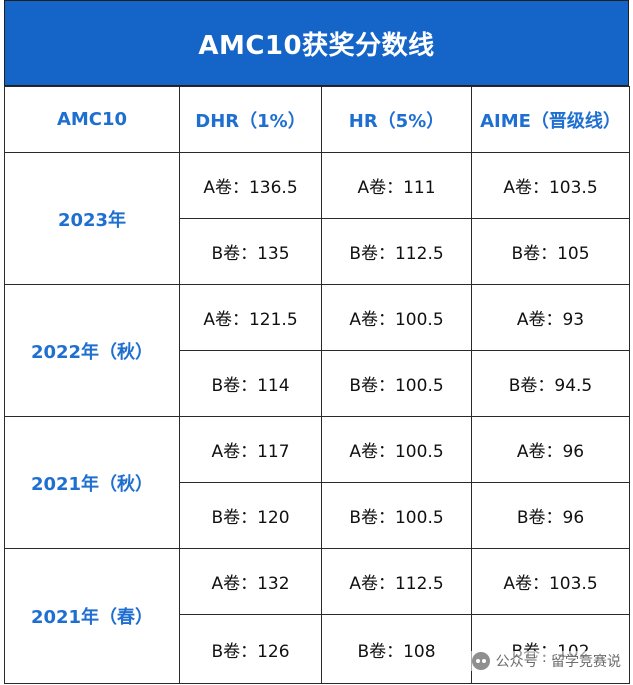 The width and height of the screenshot is (633, 685). I want to click on dhr-a-cell: A卷：136.5, so click(250, 185).